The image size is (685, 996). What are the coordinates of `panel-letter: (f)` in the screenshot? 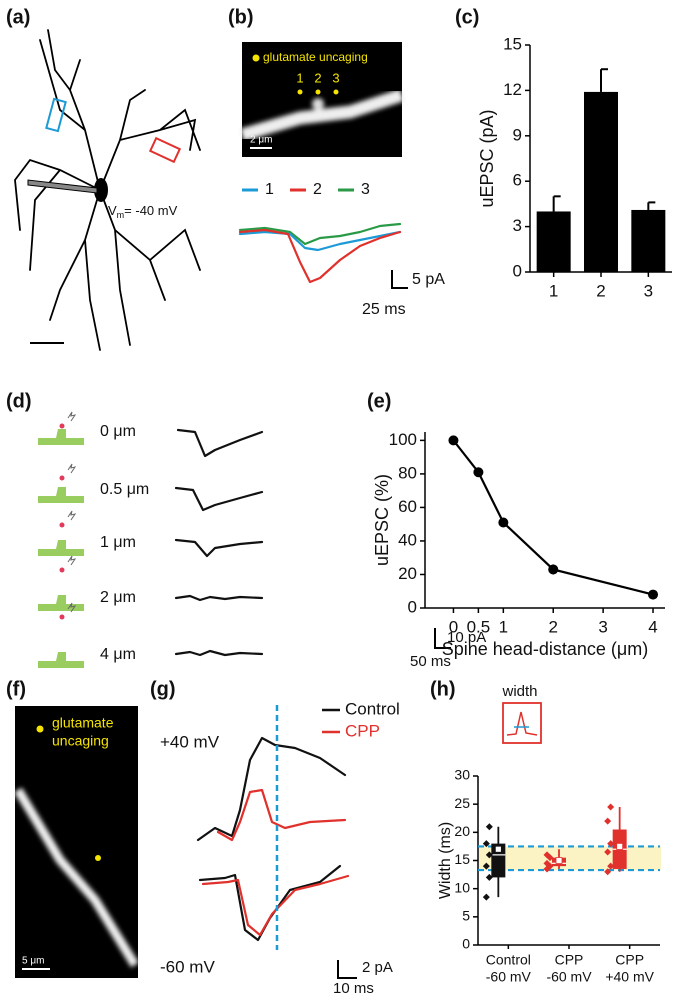 It's located at (16, 689).